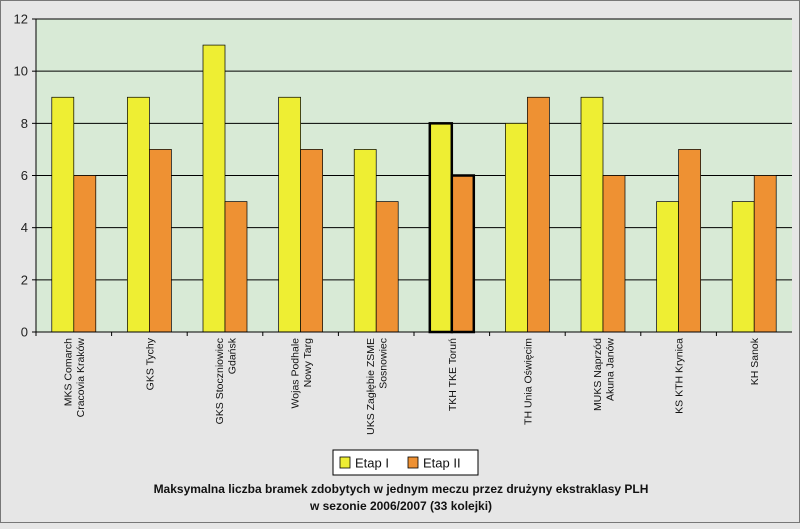  I want to click on legend: Etap I Etap II, so click(405, 462).